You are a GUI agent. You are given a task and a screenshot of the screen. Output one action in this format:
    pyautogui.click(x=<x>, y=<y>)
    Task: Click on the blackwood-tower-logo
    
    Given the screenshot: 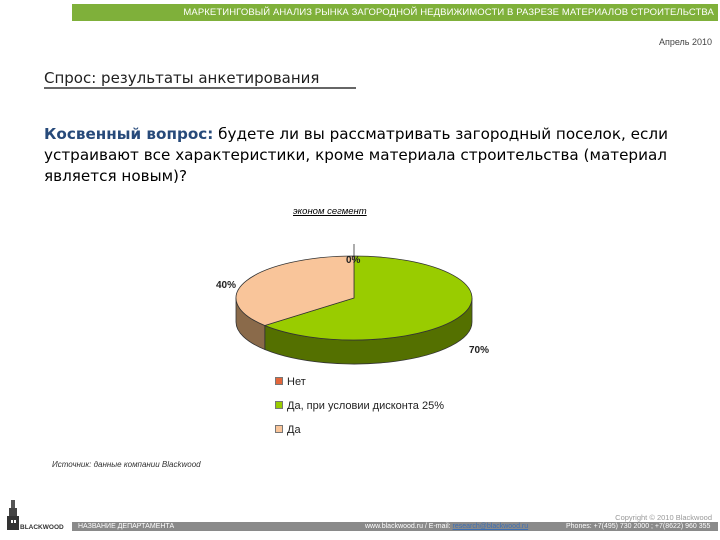 What is the action you would take?
    pyautogui.click(x=13, y=515)
    